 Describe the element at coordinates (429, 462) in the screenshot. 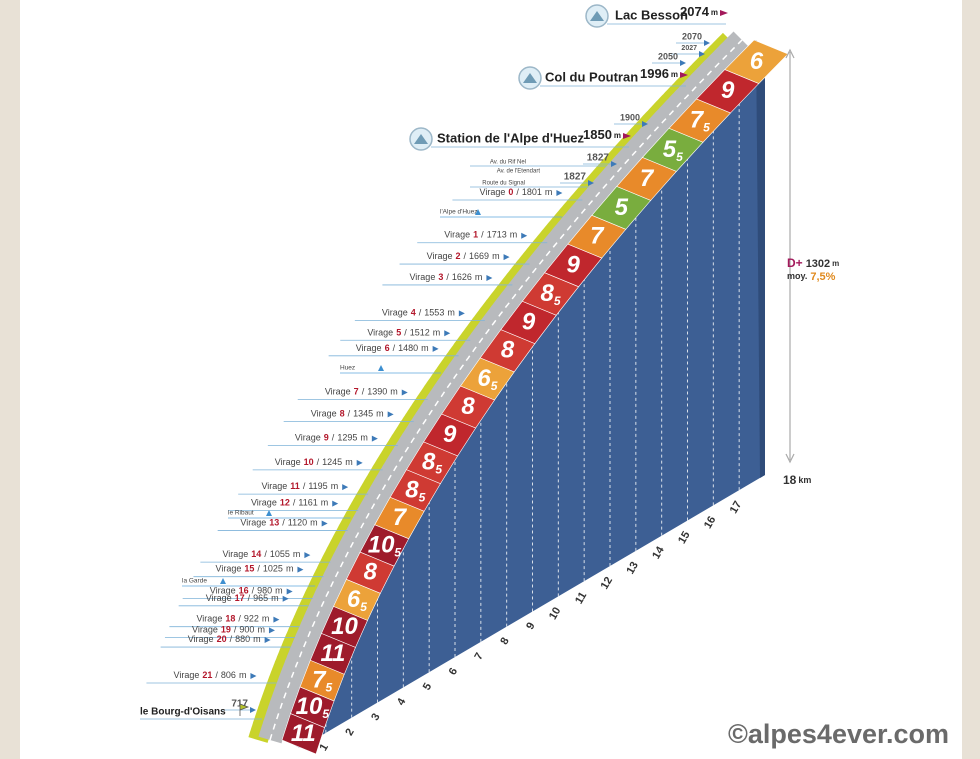

I see `gradient-whole: 8` at that location.